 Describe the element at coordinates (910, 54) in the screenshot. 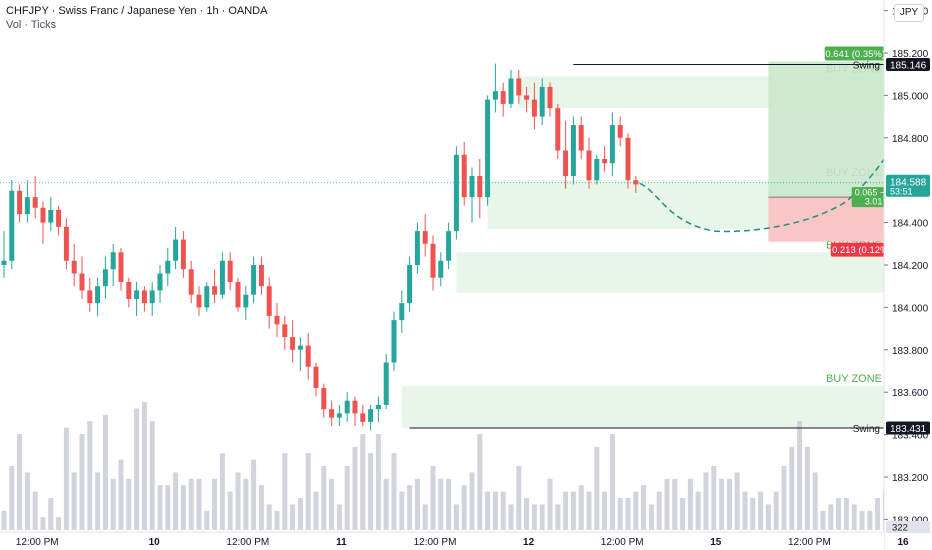

I see `y-tick-label: 185.200` at that location.